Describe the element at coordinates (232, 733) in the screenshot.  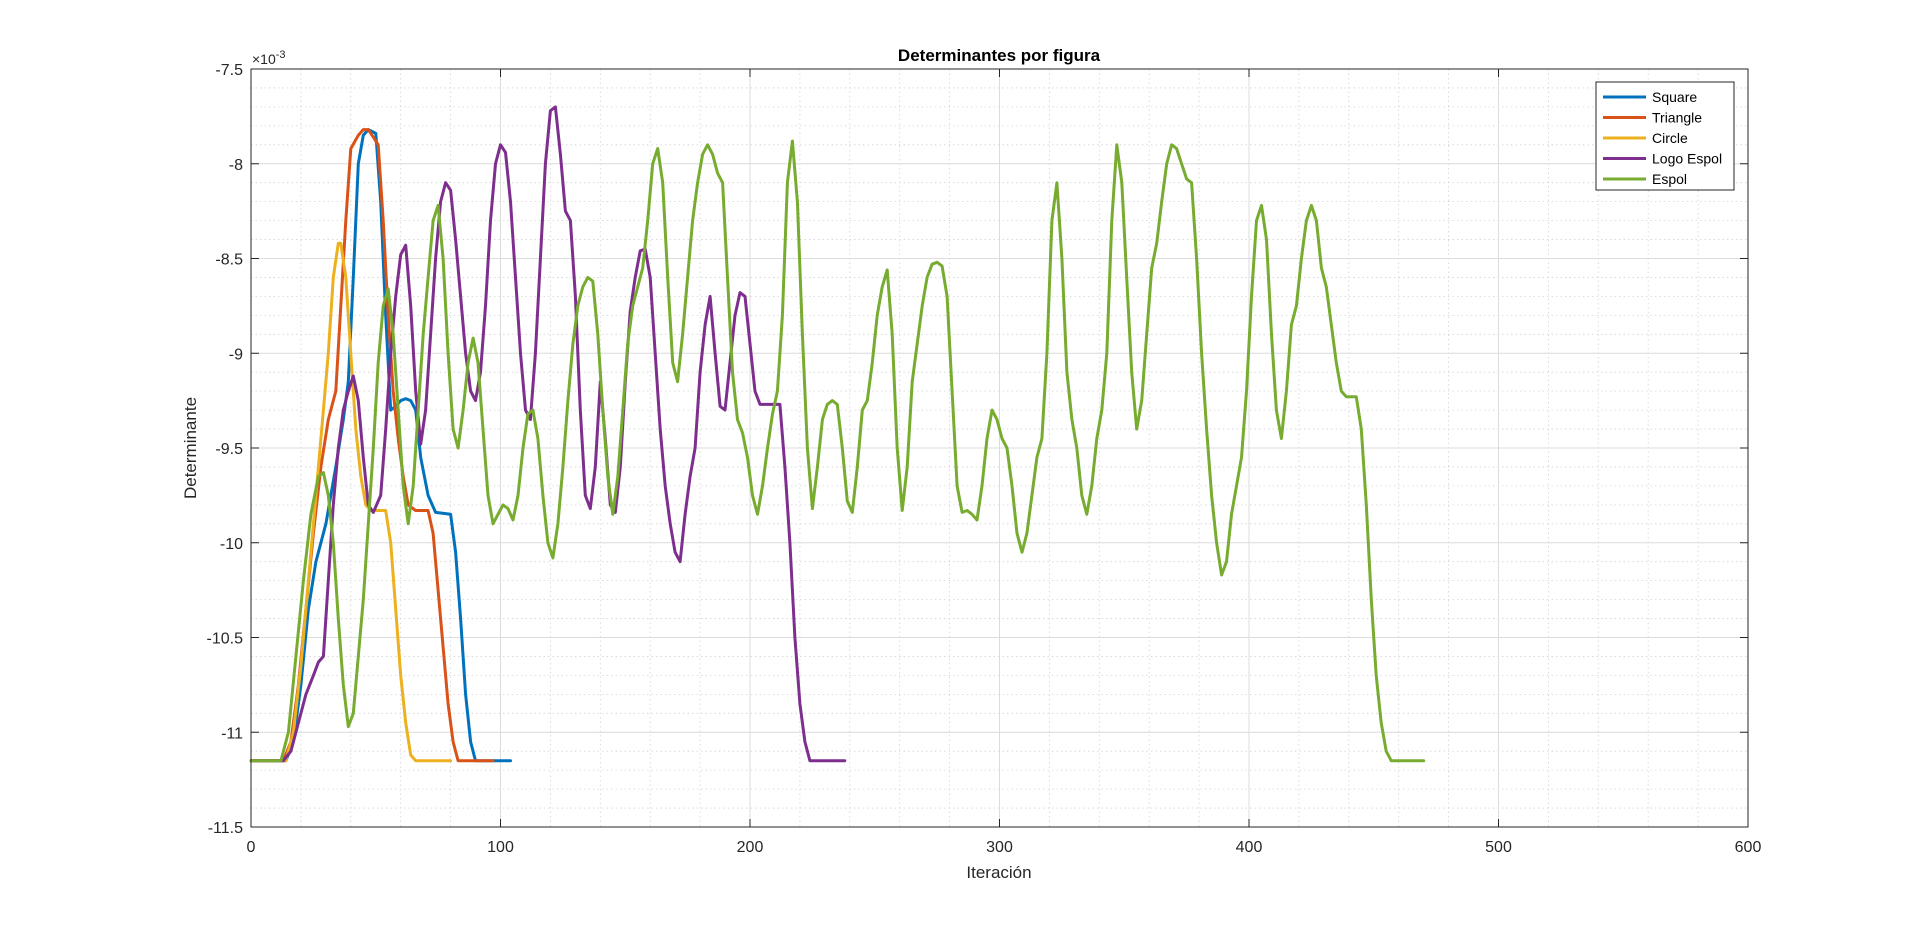
I see `y-tick-label: -11` at that location.